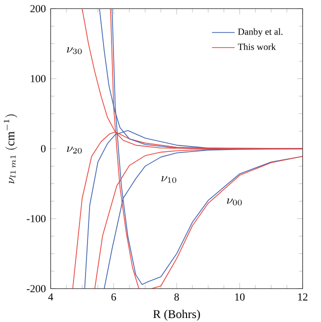 The height and width of the screenshot is (322, 321). What do you see at coordinates (38, 78) in the screenshot?
I see `y-tick-label: 100` at bounding box center [38, 78].